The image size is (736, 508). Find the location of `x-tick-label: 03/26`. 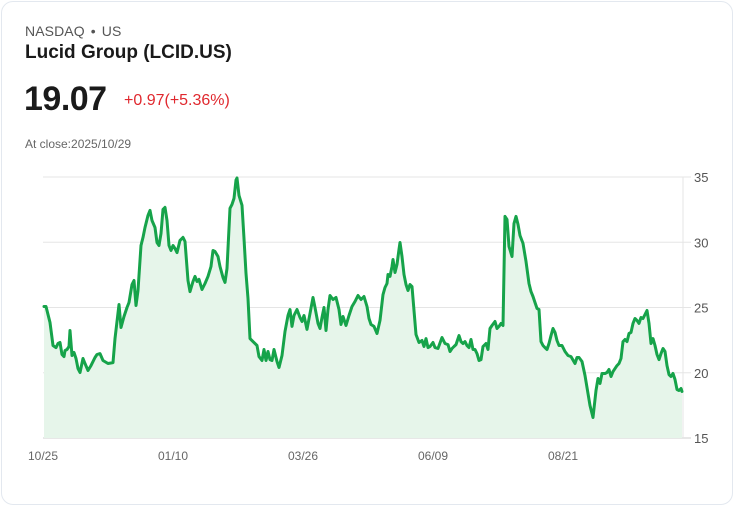

x-tick-label: 03/26 is located at coordinates (303, 456).